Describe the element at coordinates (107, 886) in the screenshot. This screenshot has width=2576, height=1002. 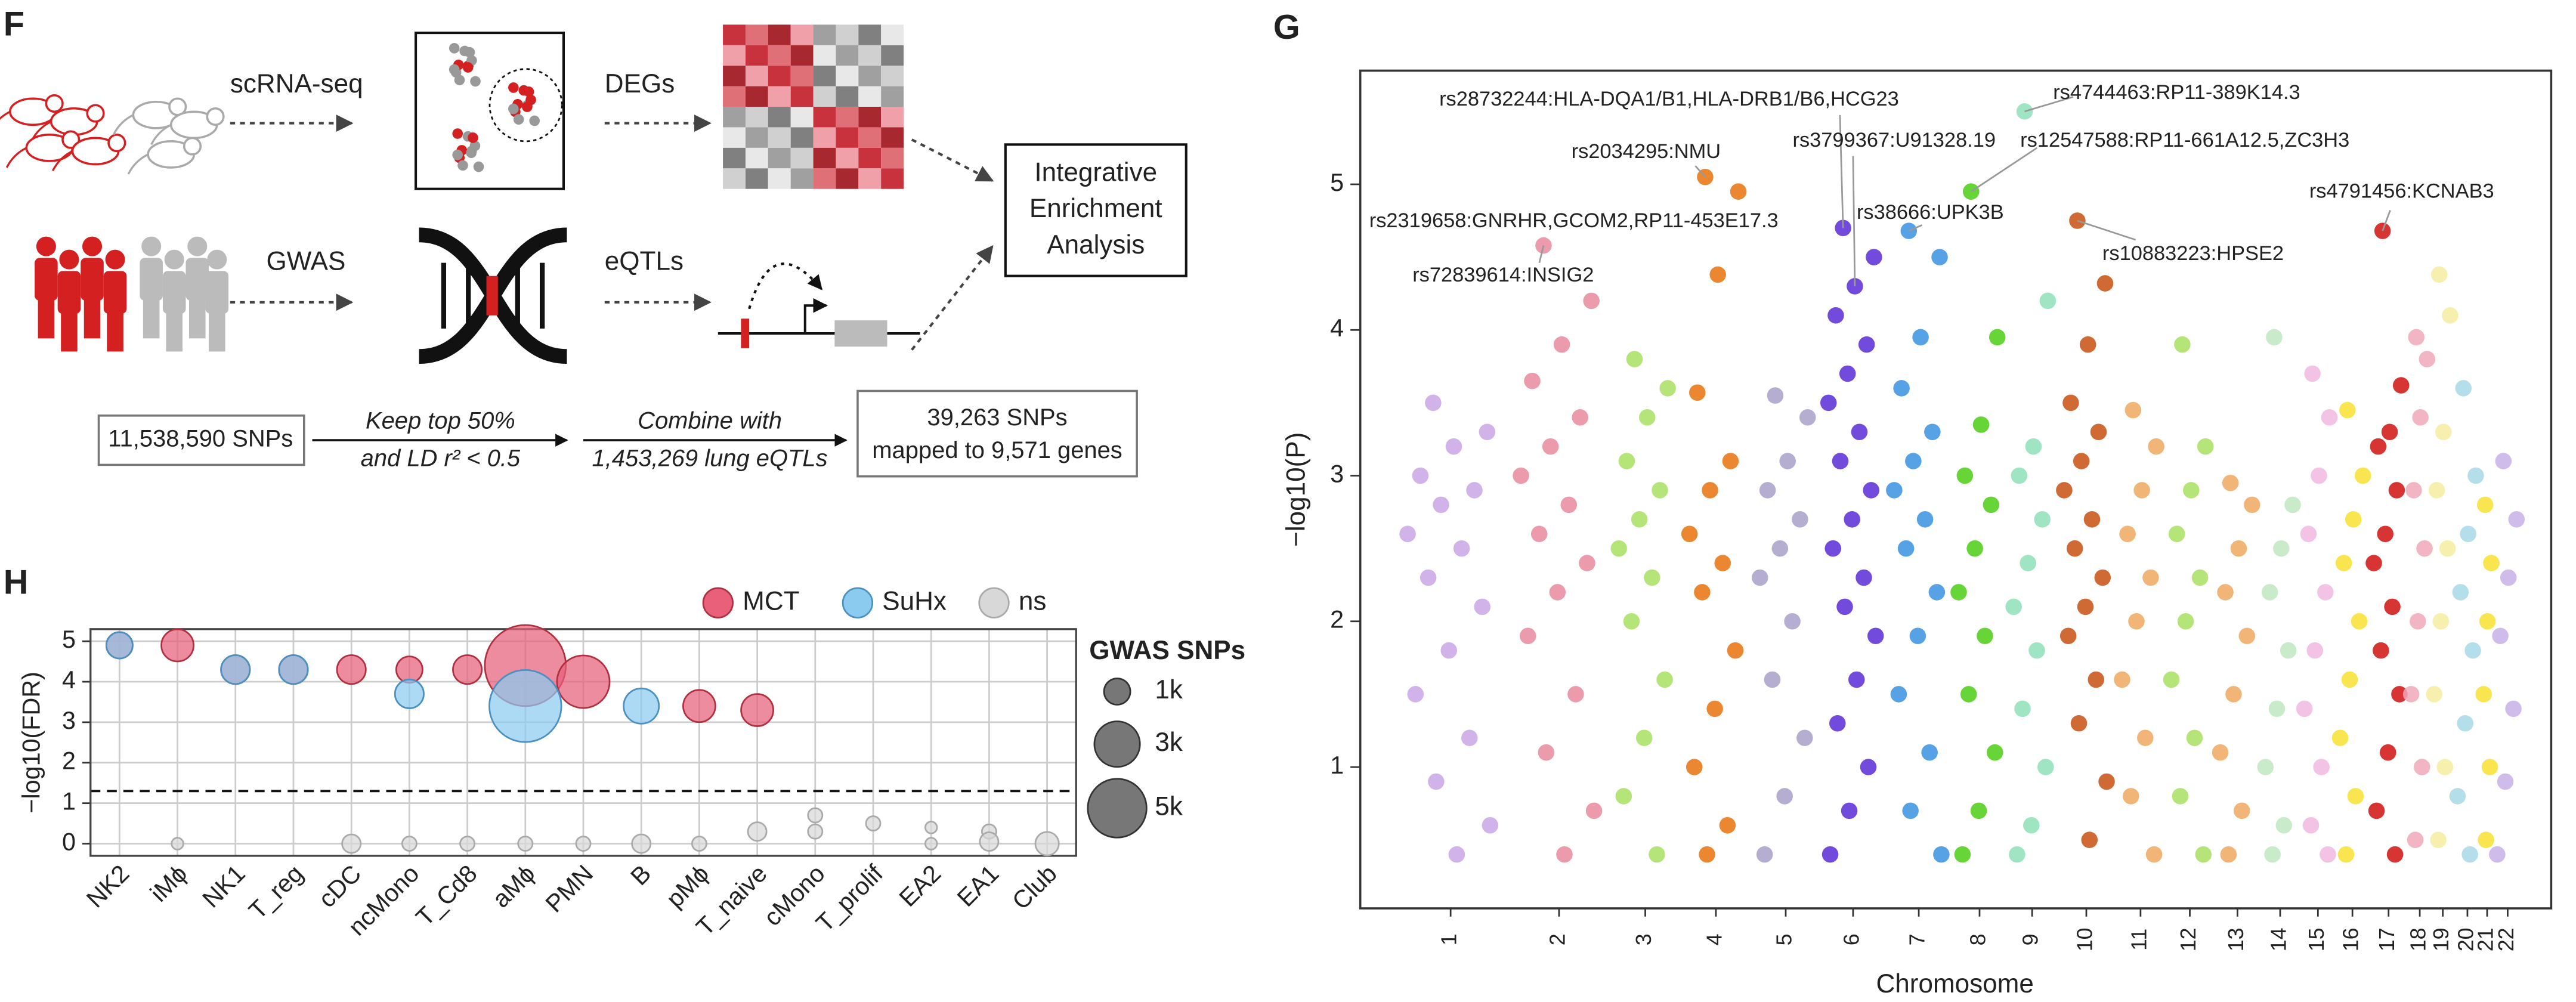
I see `x-tick-label: NK2` at that location.